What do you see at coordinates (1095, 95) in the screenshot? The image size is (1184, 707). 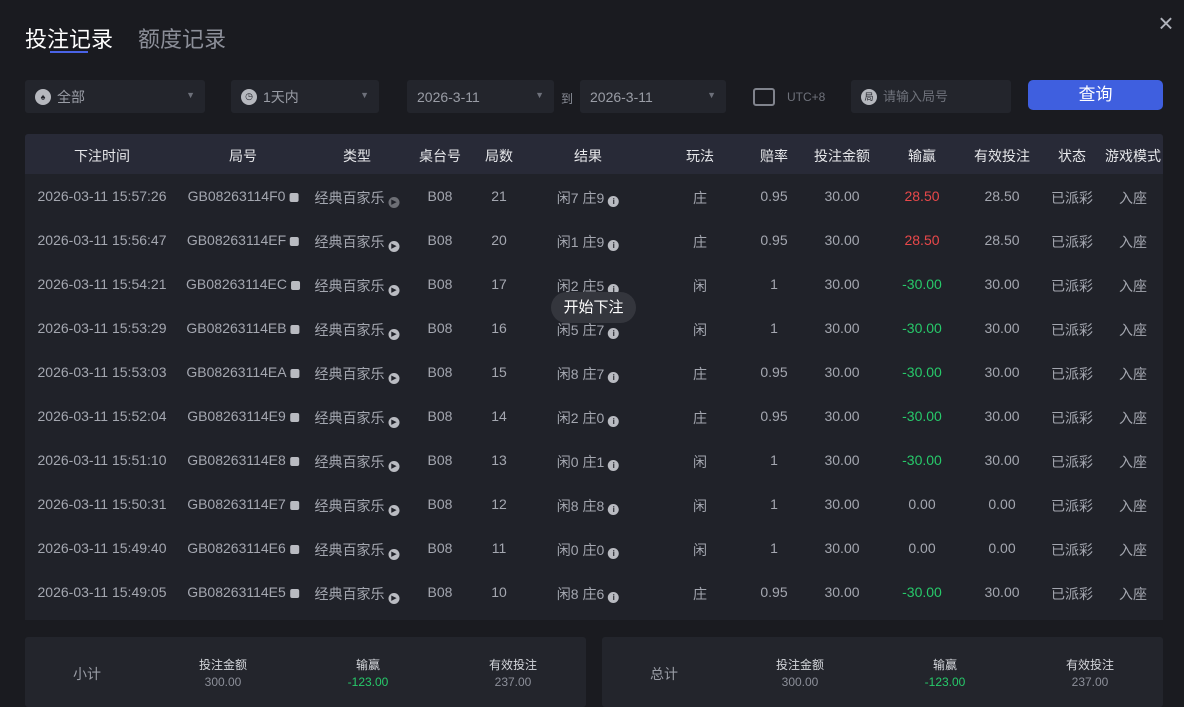 I see `query-button: 查询` at bounding box center [1095, 95].